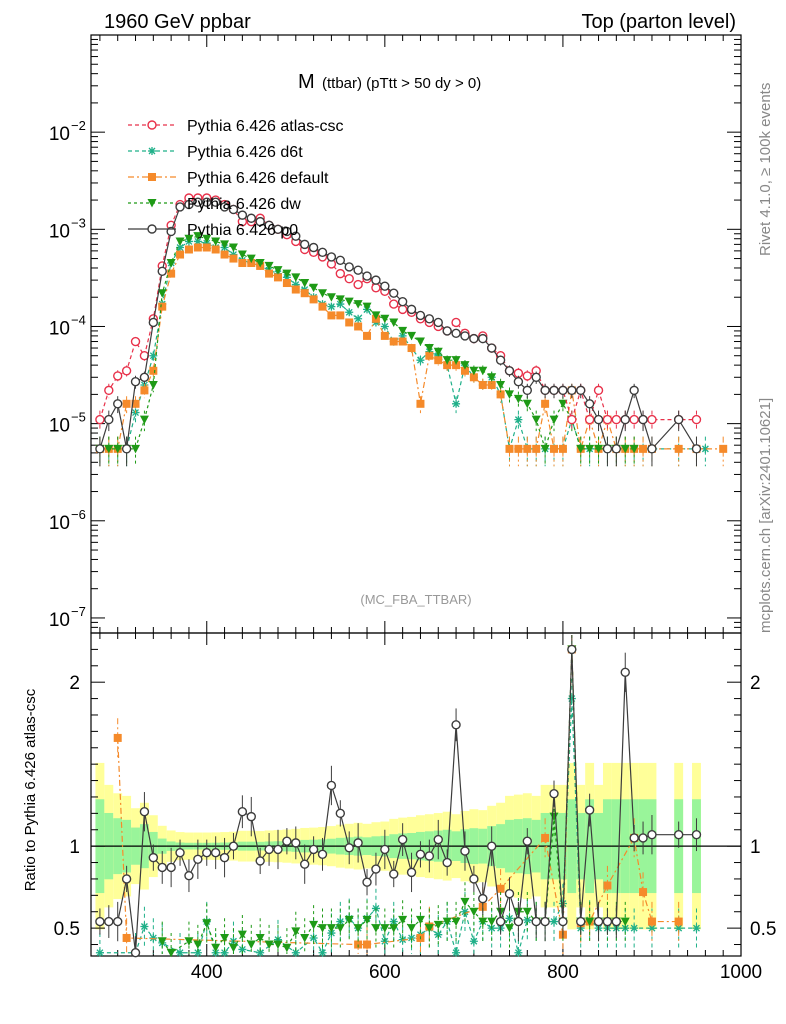 This screenshot has width=786, height=1024. Describe the element at coordinates (59, 426) in the screenshot. I see `y-tick-label: 10` at that location.